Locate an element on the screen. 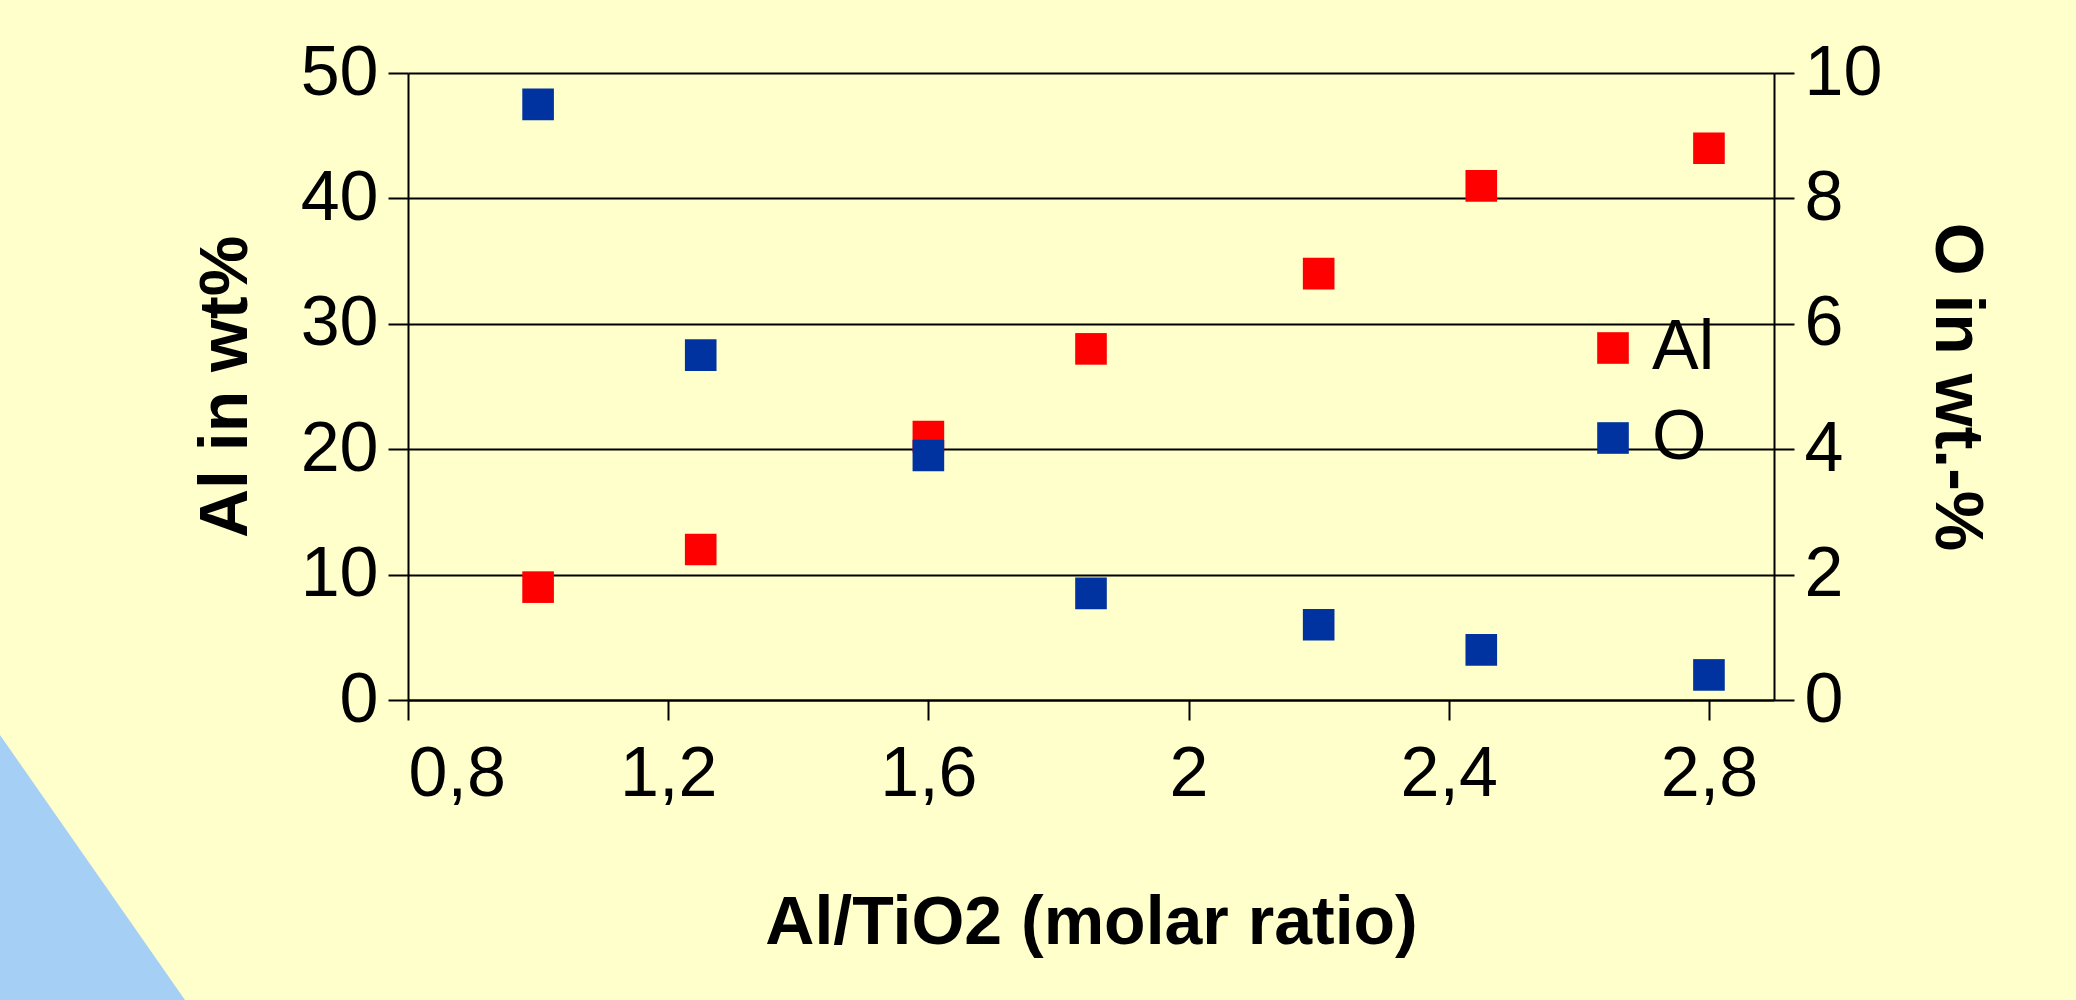 This screenshot has height=1000, width=2076. x-tick-label: 2 is located at coordinates (1189, 771).